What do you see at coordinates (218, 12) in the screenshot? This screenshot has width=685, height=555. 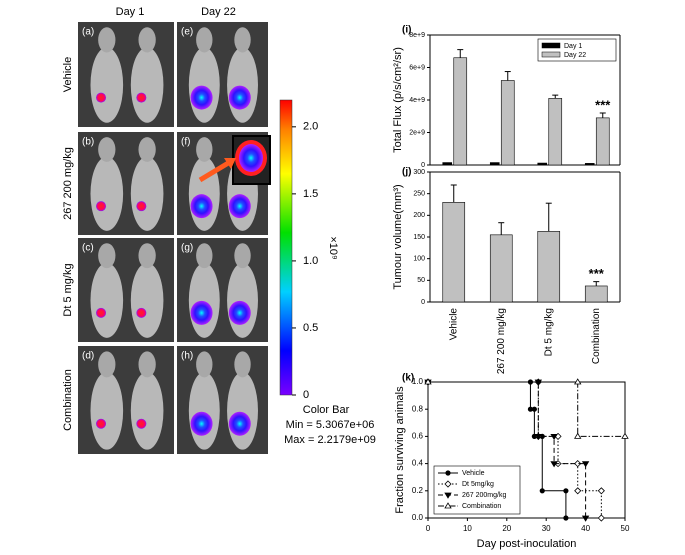 I see `column-header: Day 22` at bounding box center [218, 12].